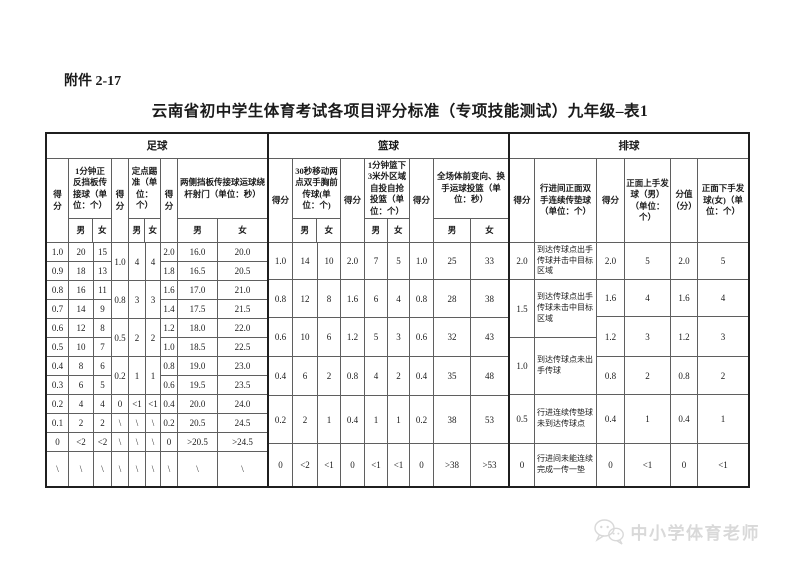 The image size is (800, 565). I want to click on male-cell: 32, so click(452, 337).